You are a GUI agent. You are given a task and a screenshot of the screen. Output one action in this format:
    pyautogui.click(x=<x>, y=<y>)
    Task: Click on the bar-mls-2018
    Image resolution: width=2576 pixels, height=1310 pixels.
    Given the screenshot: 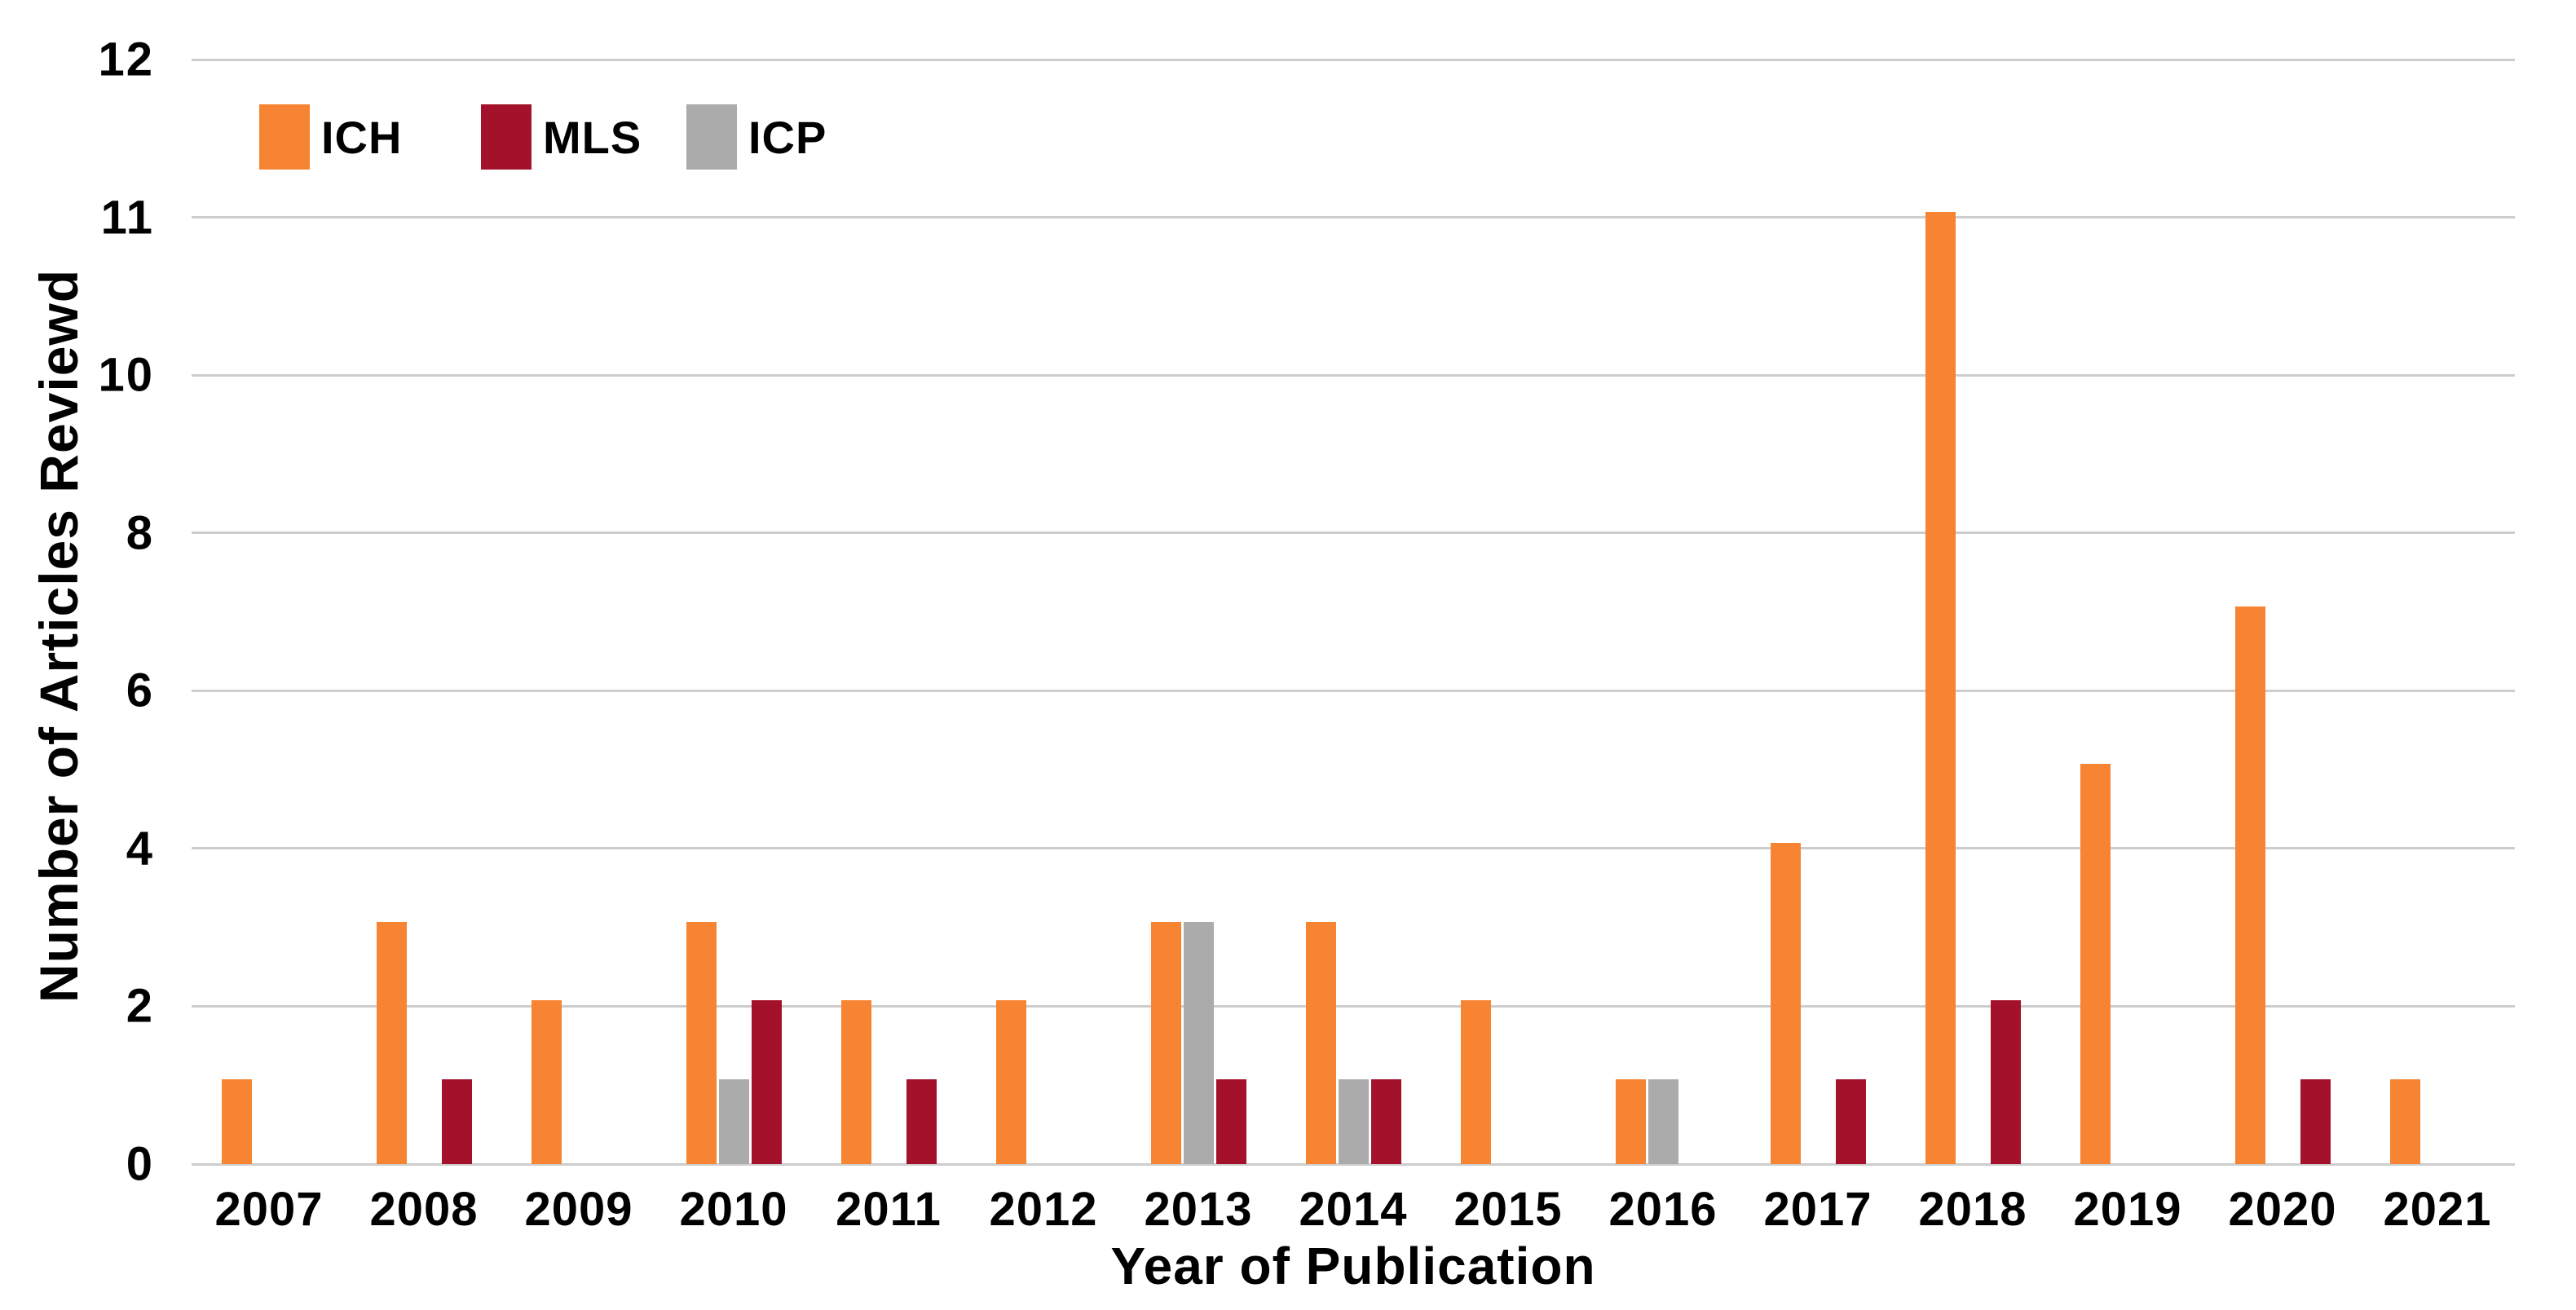 What is the action you would take?
    pyautogui.click(x=2005, y=1082)
    